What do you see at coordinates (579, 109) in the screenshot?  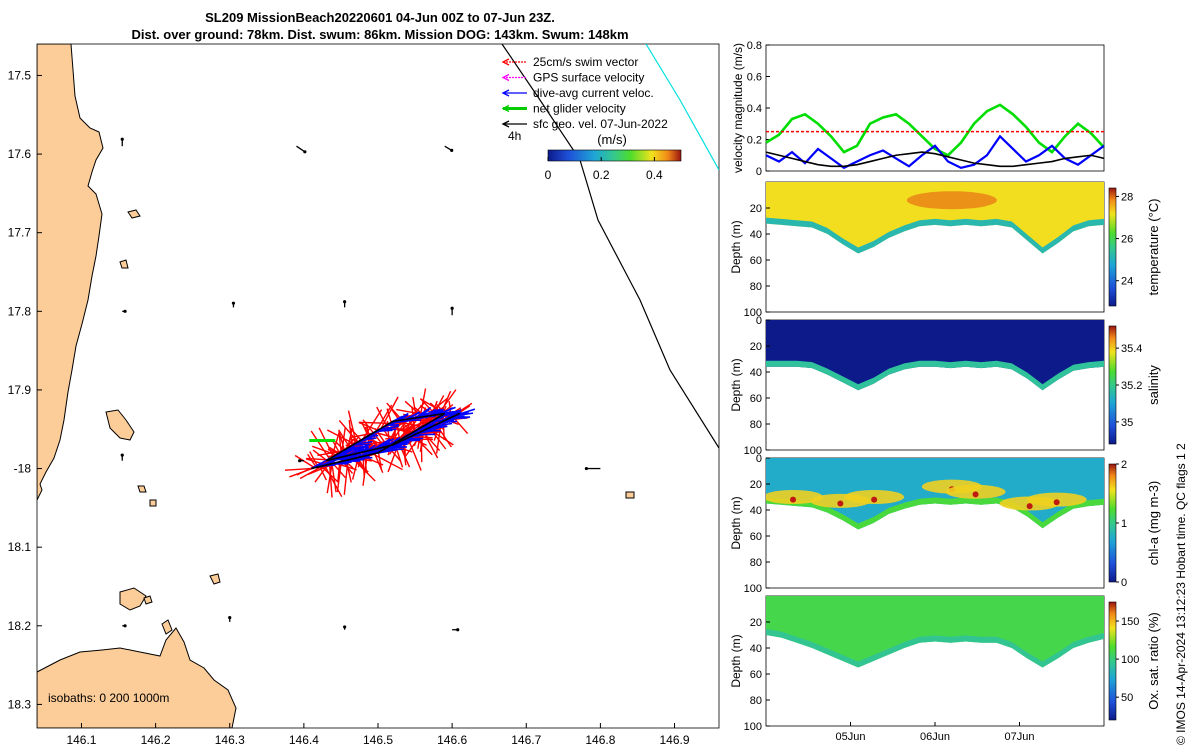 I see `legend-entry-label: net glider velocity` at bounding box center [579, 109].